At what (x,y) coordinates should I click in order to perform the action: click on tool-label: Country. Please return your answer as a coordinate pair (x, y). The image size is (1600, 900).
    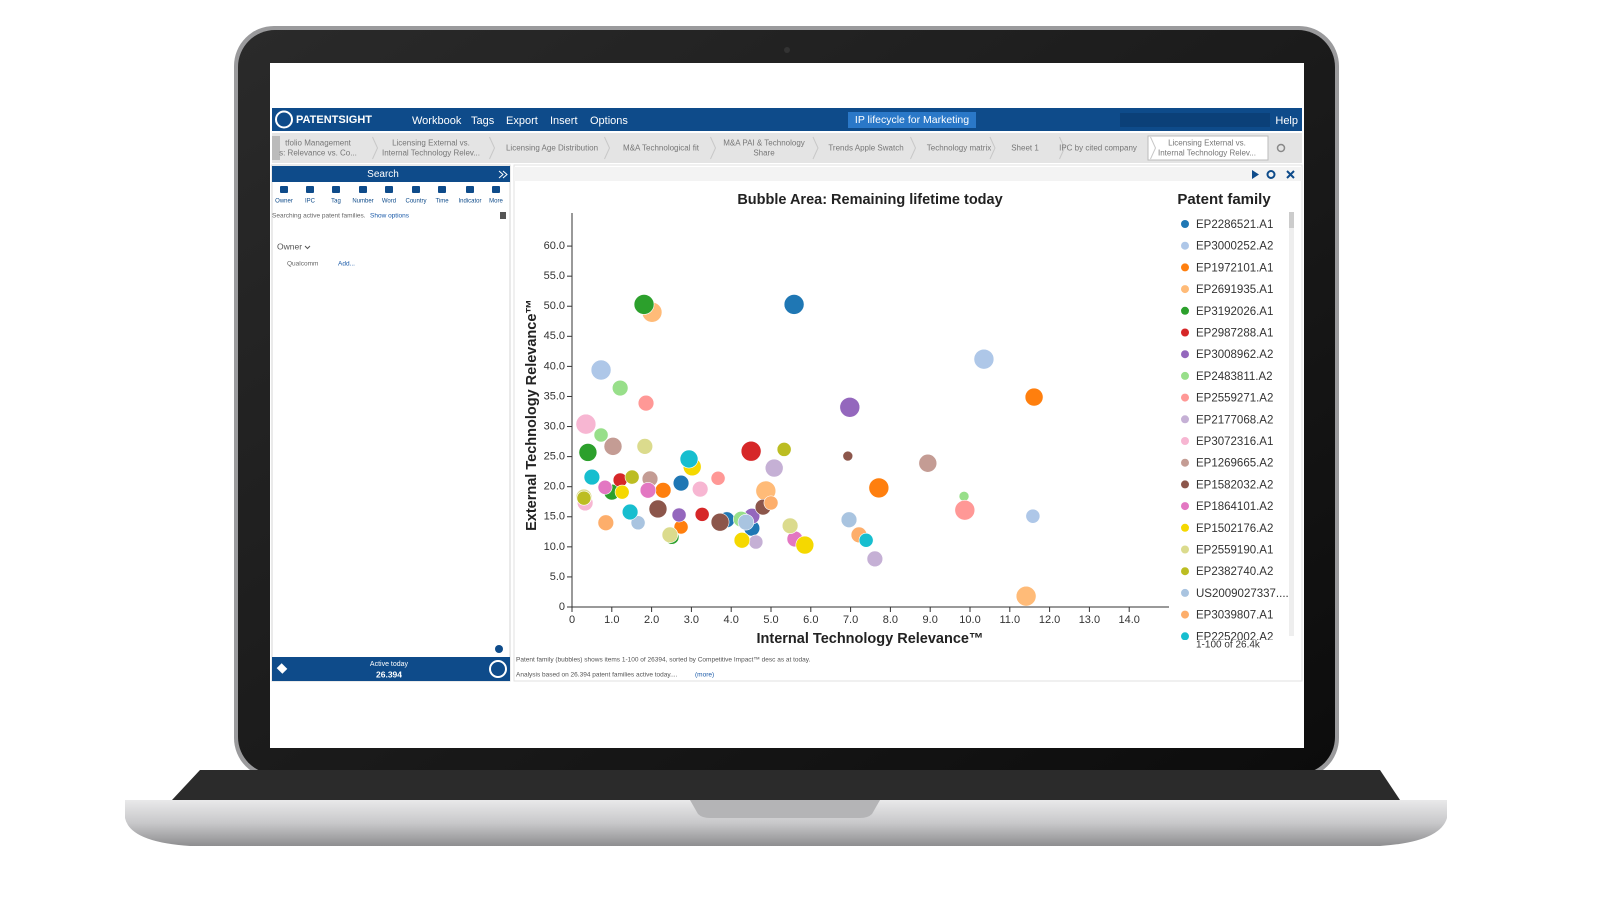
    Looking at the image, I should click on (415, 202).